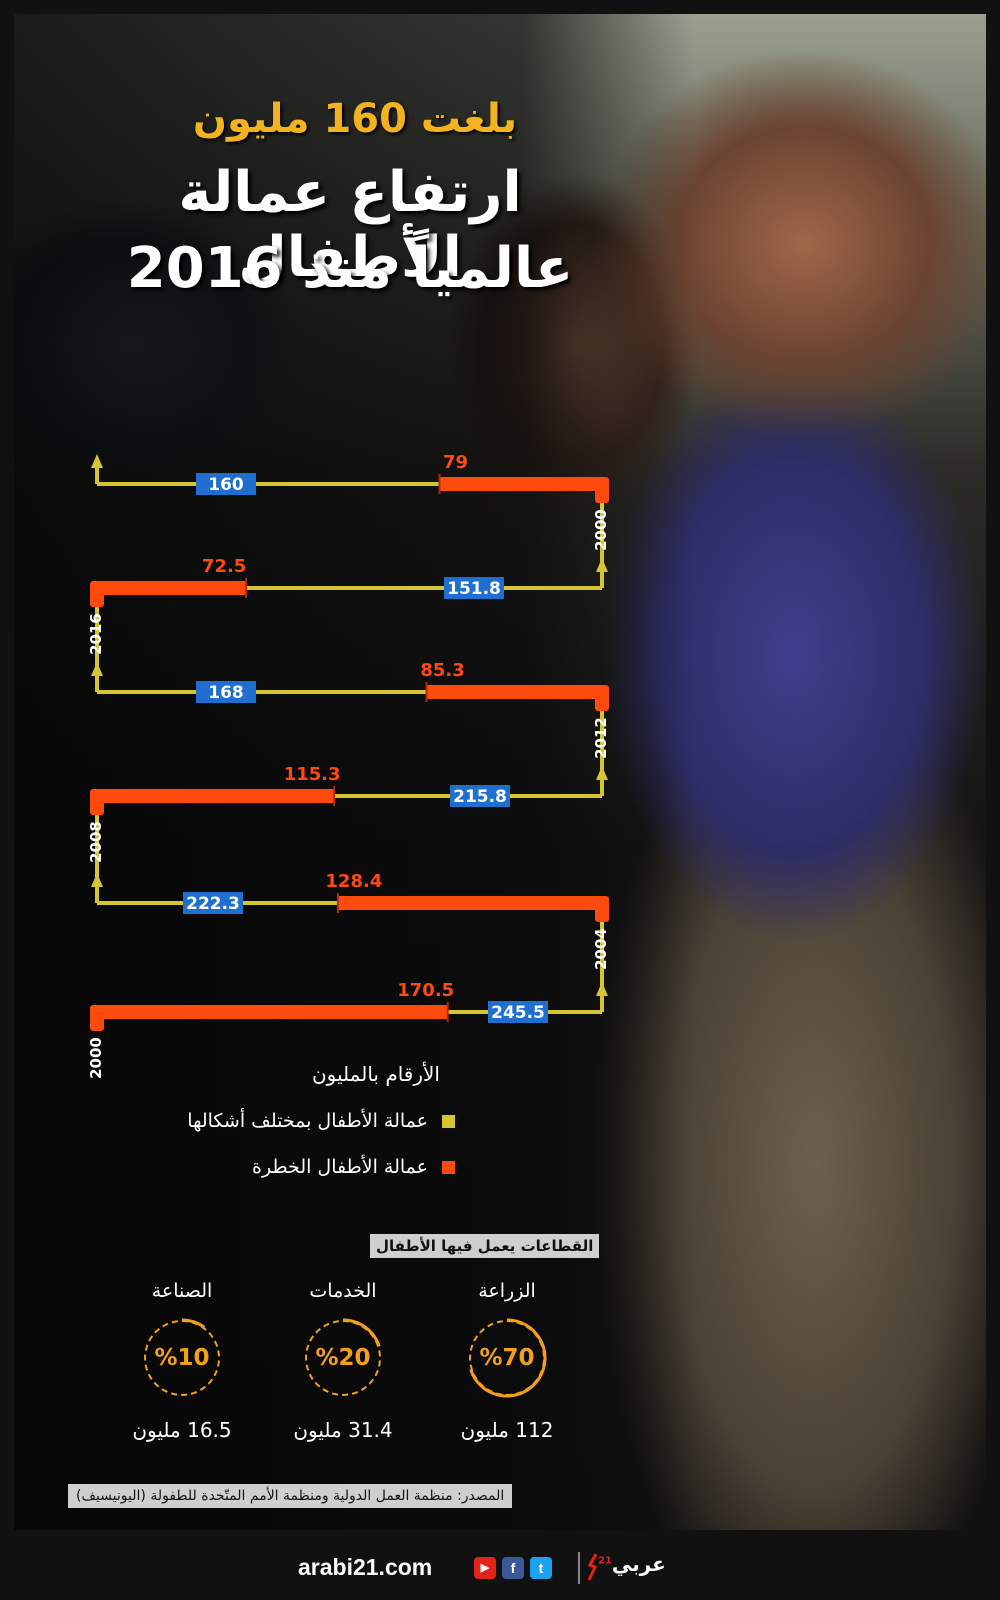  Describe the element at coordinates (312, 774) in the screenshot. I see `value-label-hazardous: 115.3` at that location.